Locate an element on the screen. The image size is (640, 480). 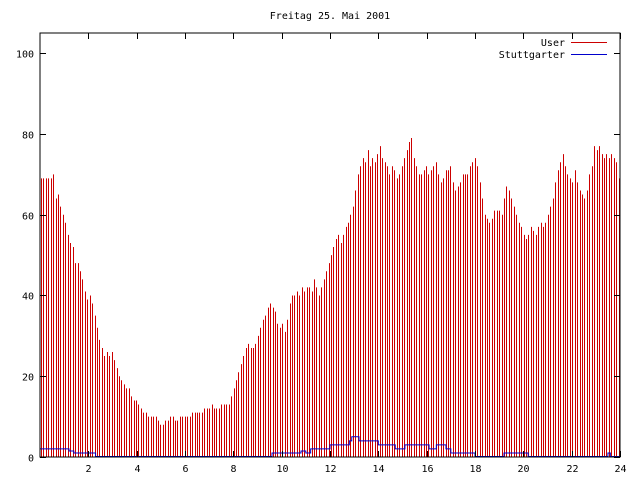
y-tick-label: 60 is located at coordinates (28, 217).